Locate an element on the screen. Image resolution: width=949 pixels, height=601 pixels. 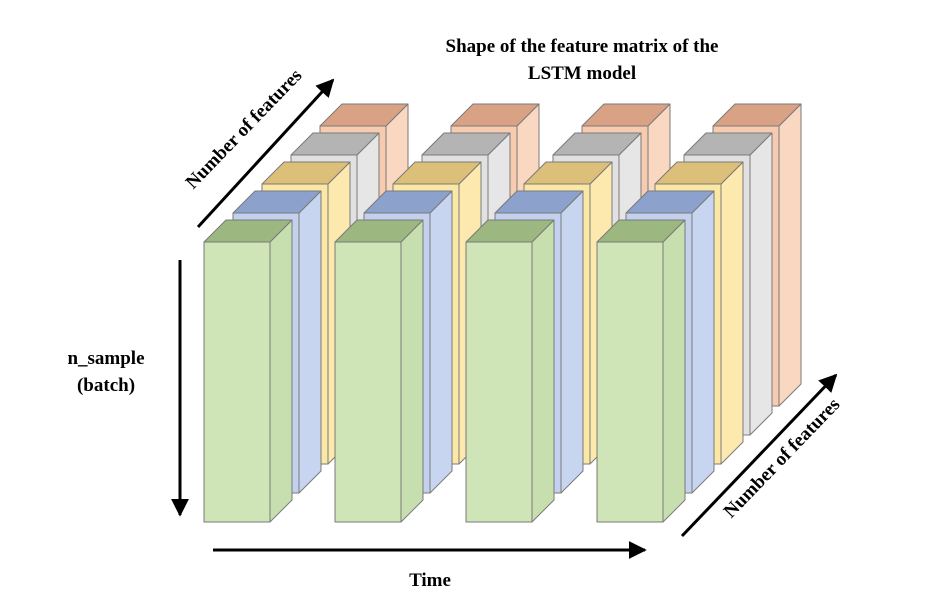
block-feature-1-t4 is located at coordinates (641, 371).